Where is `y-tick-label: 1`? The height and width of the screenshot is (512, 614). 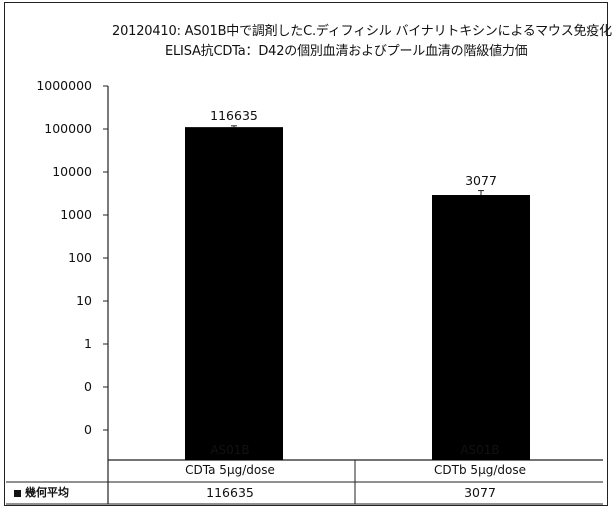 y-tick-label: 1 is located at coordinates (88, 343).